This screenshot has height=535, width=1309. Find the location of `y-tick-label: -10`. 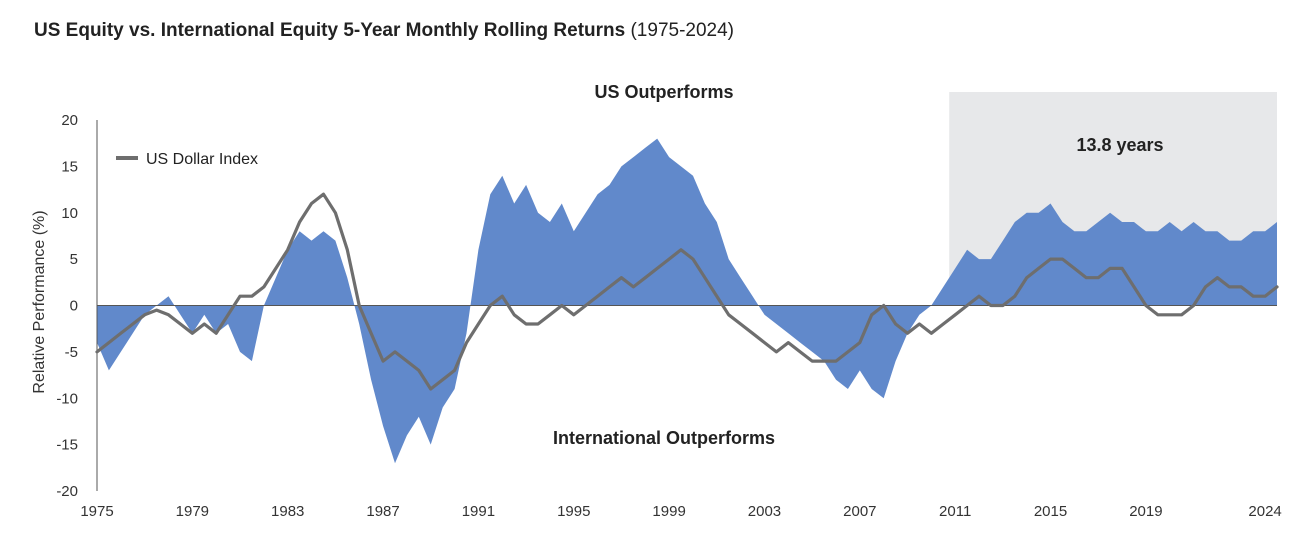

y-tick-label: -10 is located at coordinates (67, 398).